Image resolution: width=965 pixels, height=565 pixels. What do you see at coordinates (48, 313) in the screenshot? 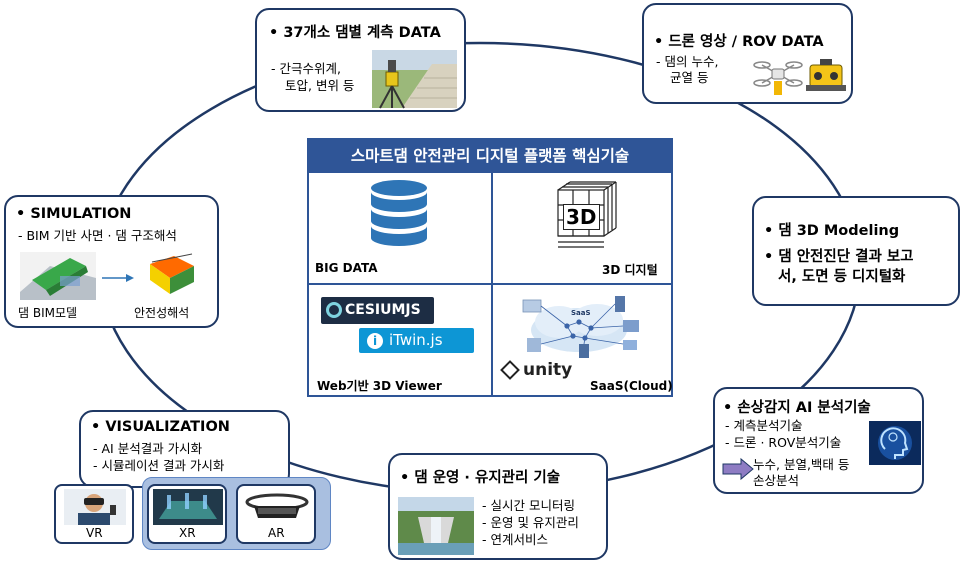
I see `bim-model-caption: 댐 BIM모델` at bounding box center [48, 313].